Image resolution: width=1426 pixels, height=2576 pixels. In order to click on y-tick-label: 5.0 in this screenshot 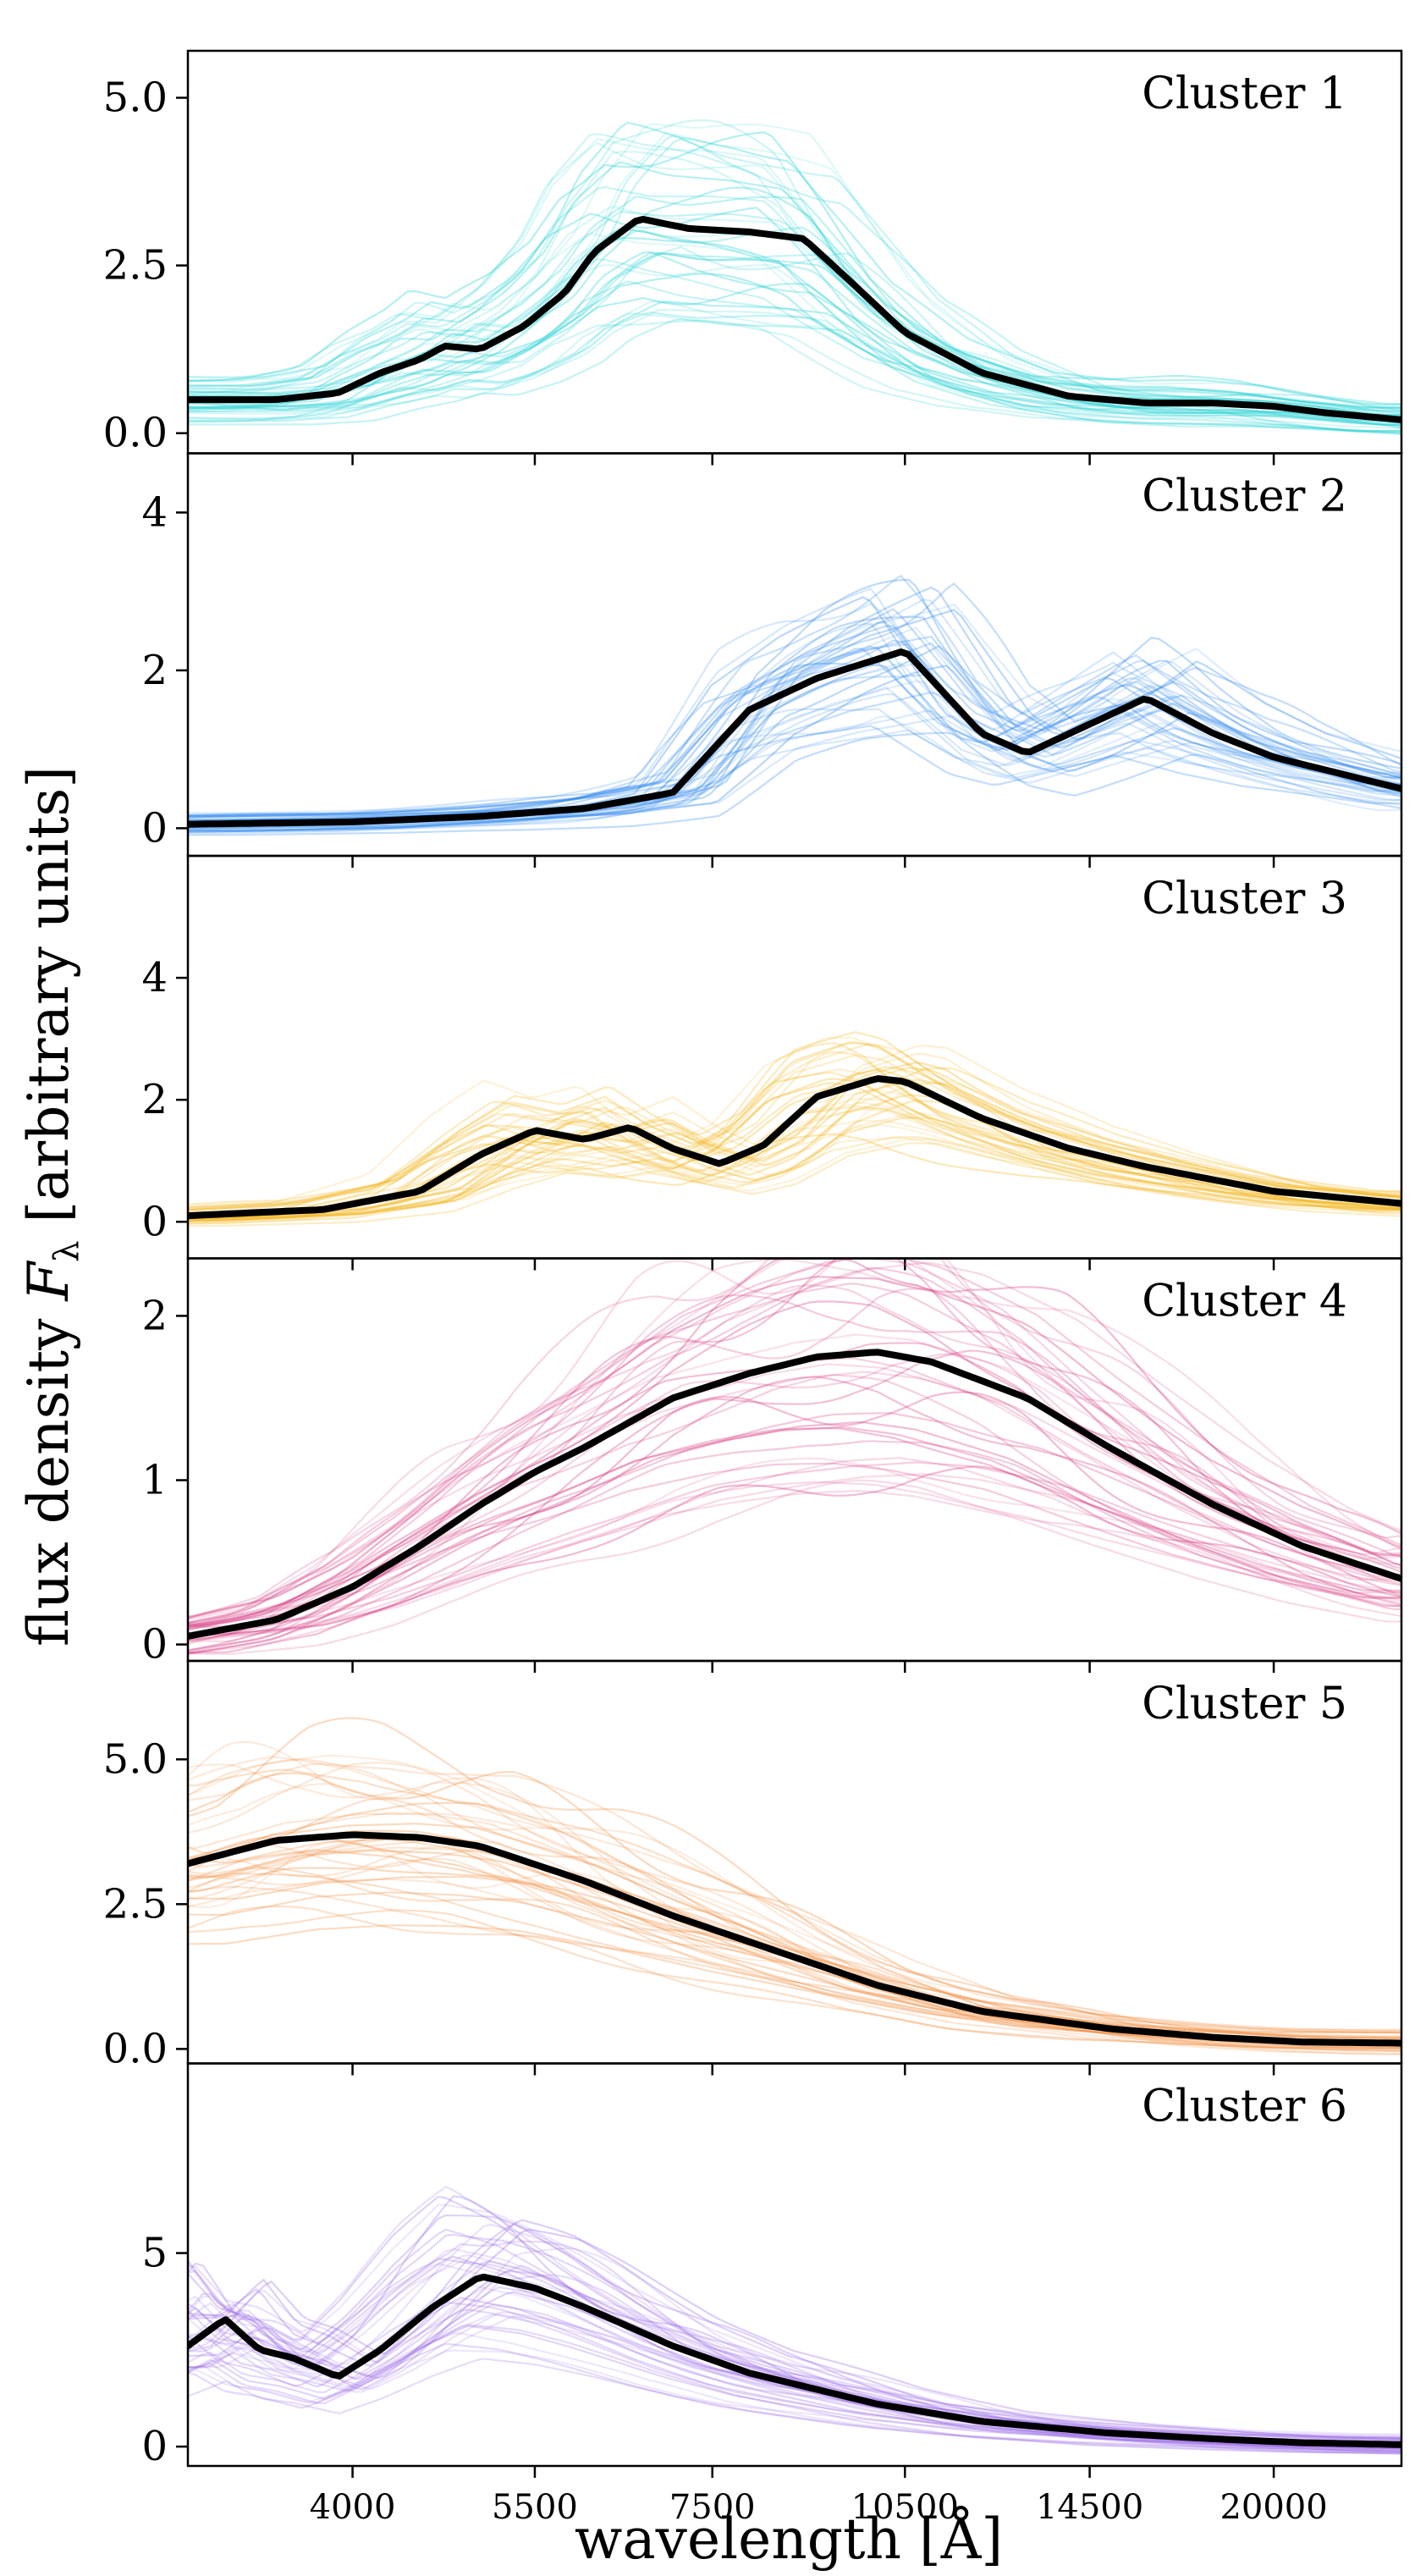, I will do `click(135, 1759)`.